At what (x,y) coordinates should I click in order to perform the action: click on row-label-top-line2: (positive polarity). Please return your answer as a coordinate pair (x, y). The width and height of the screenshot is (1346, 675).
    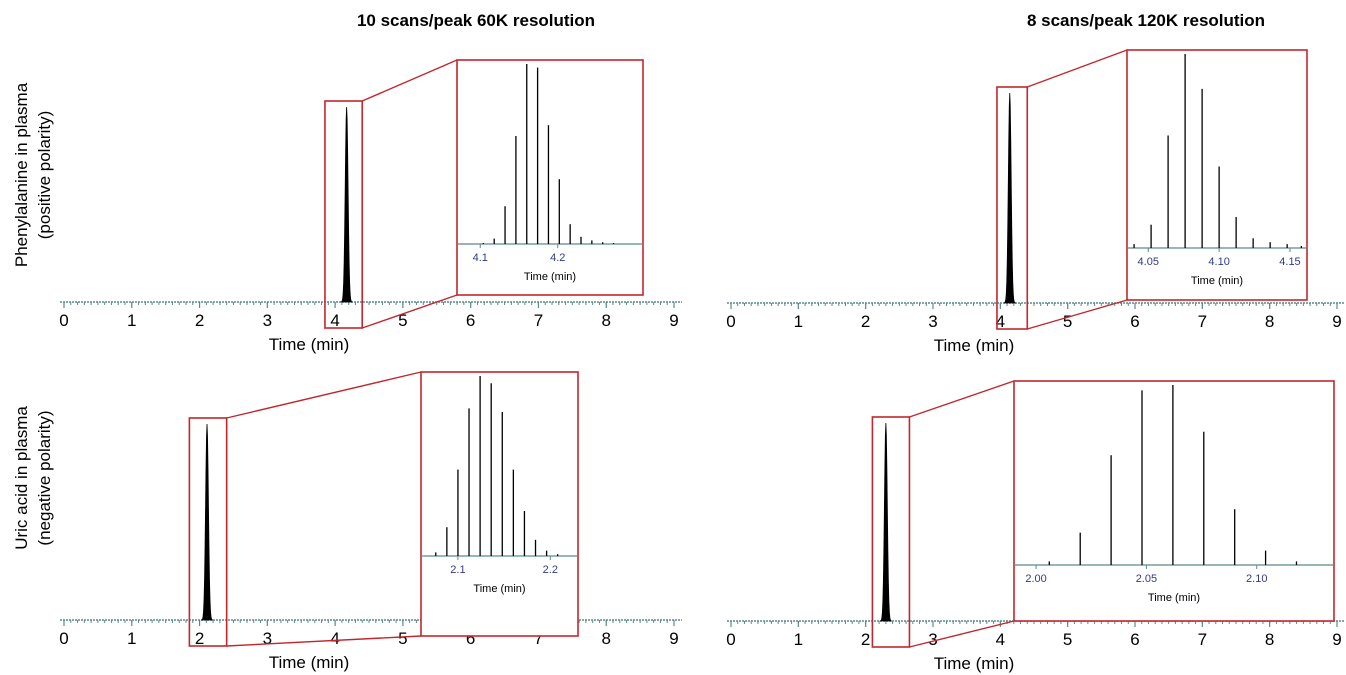
    Looking at the image, I should click on (44, 175).